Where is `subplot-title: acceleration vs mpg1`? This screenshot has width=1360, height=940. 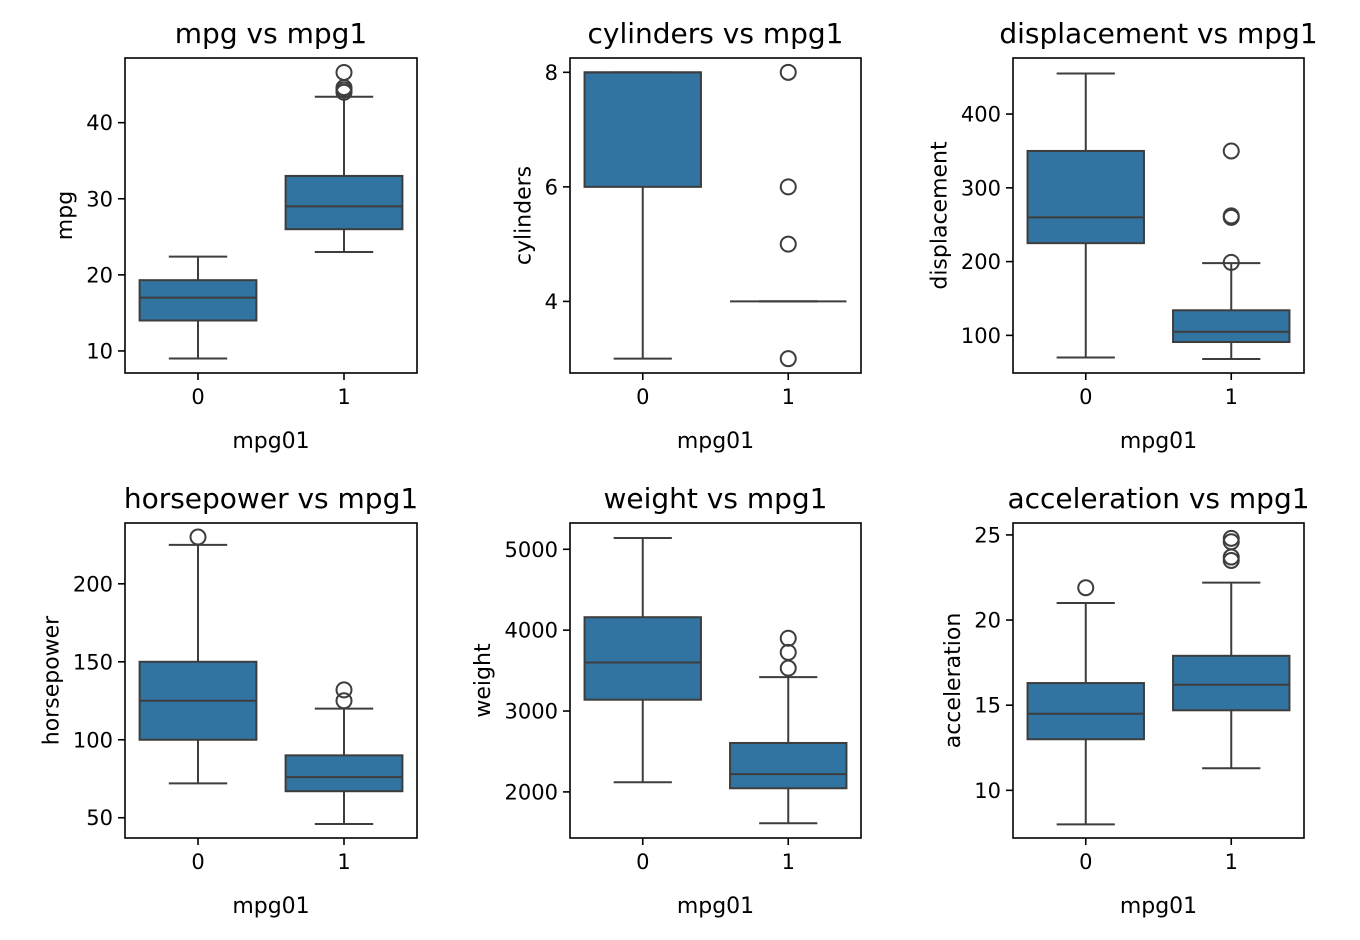
subplot-title: acceleration vs mpg1 is located at coordinates (1158, 498).